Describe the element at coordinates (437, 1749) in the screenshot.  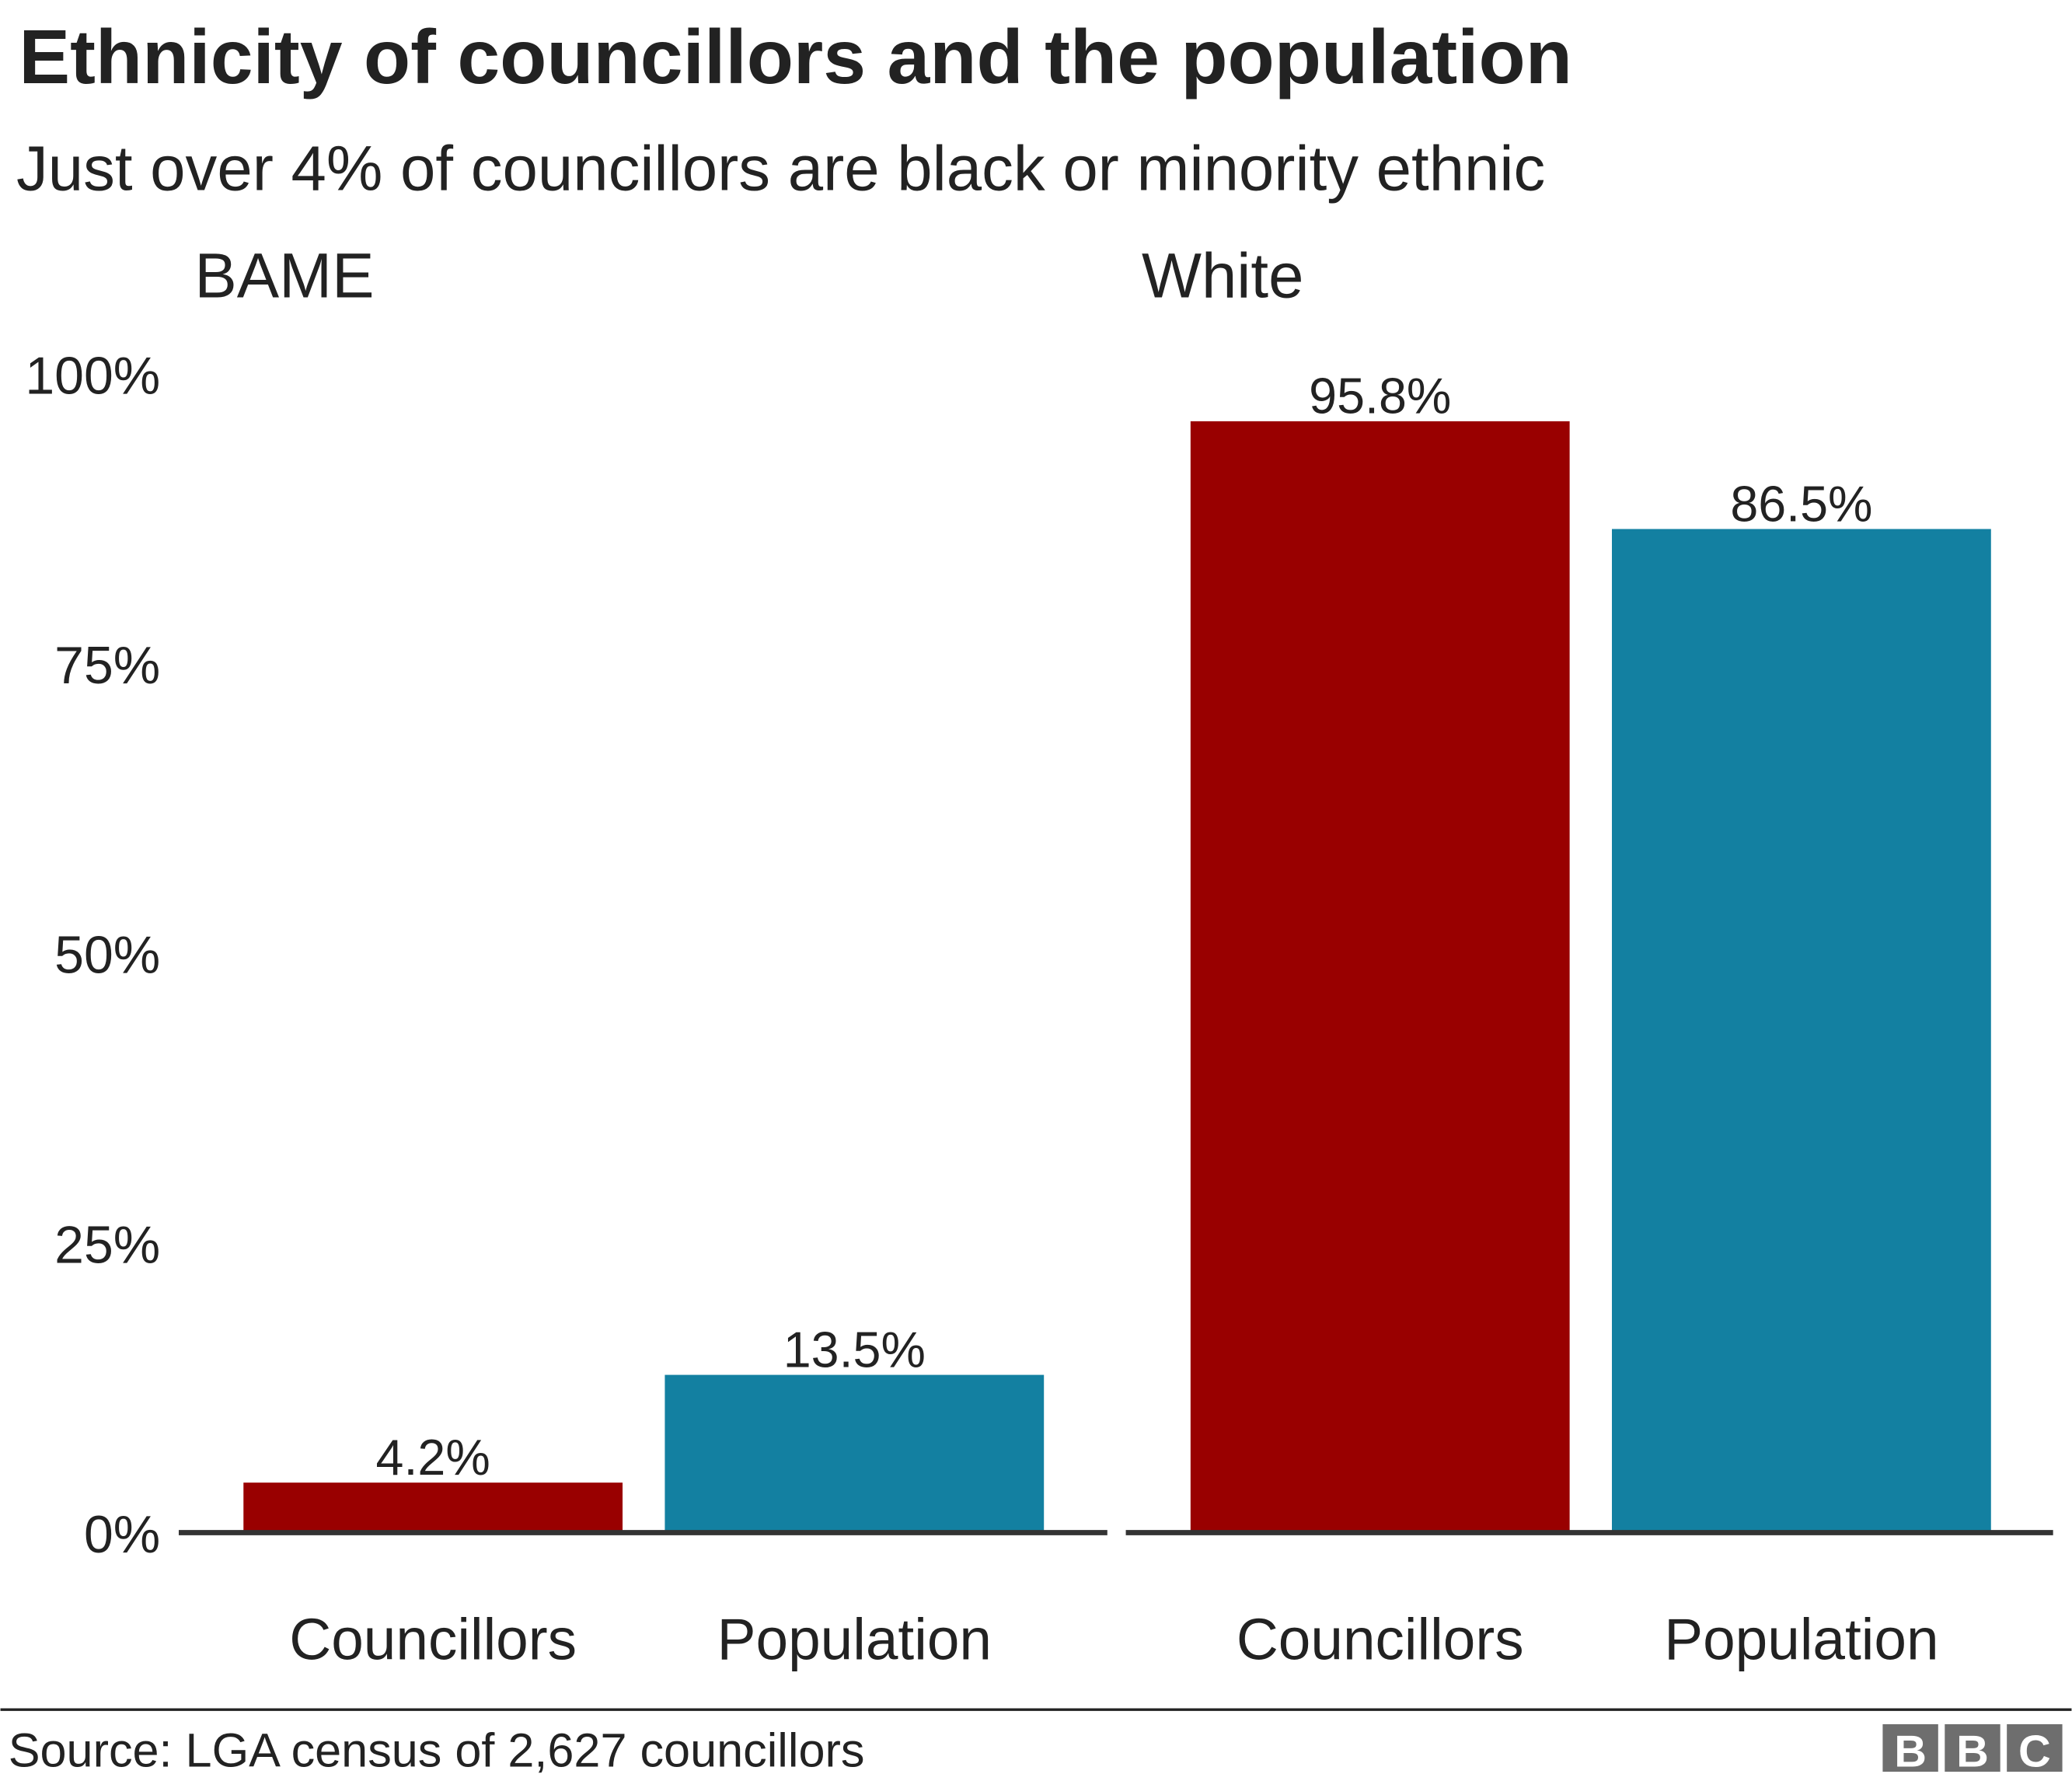
I see `source-note: Source: LGA census of 2,627 councillors` at that location.